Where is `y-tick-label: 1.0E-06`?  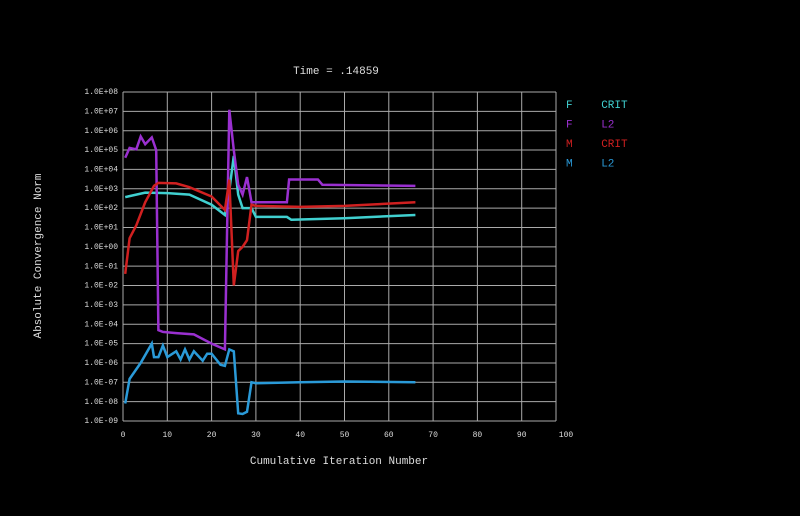 y-tick-label: 1.0E-06 is located at coordinates (101, 363).